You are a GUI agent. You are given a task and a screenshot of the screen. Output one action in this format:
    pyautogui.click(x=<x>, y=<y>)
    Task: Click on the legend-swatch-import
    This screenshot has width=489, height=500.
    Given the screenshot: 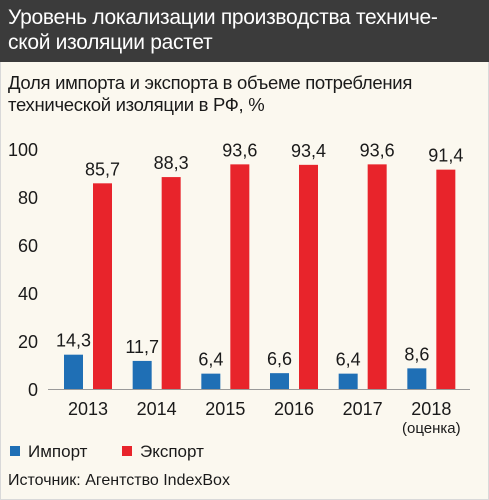 What is the action you would take?
    pyautogui.click(x=15, y=451)
    